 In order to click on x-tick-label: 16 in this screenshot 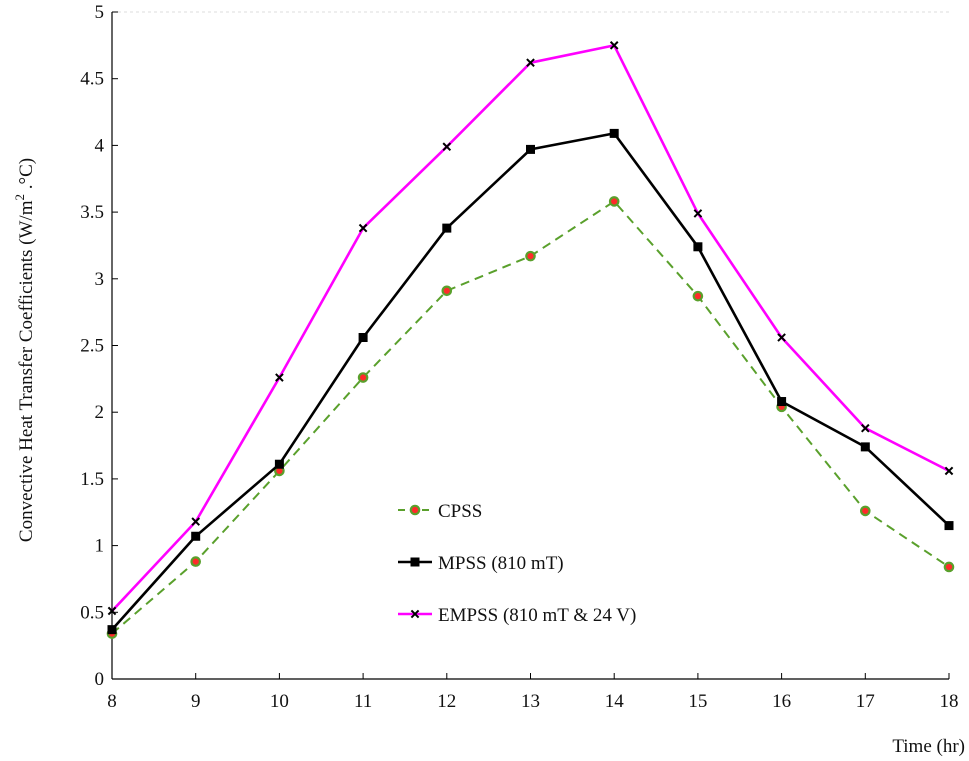, I will do `click(781, 701)`.